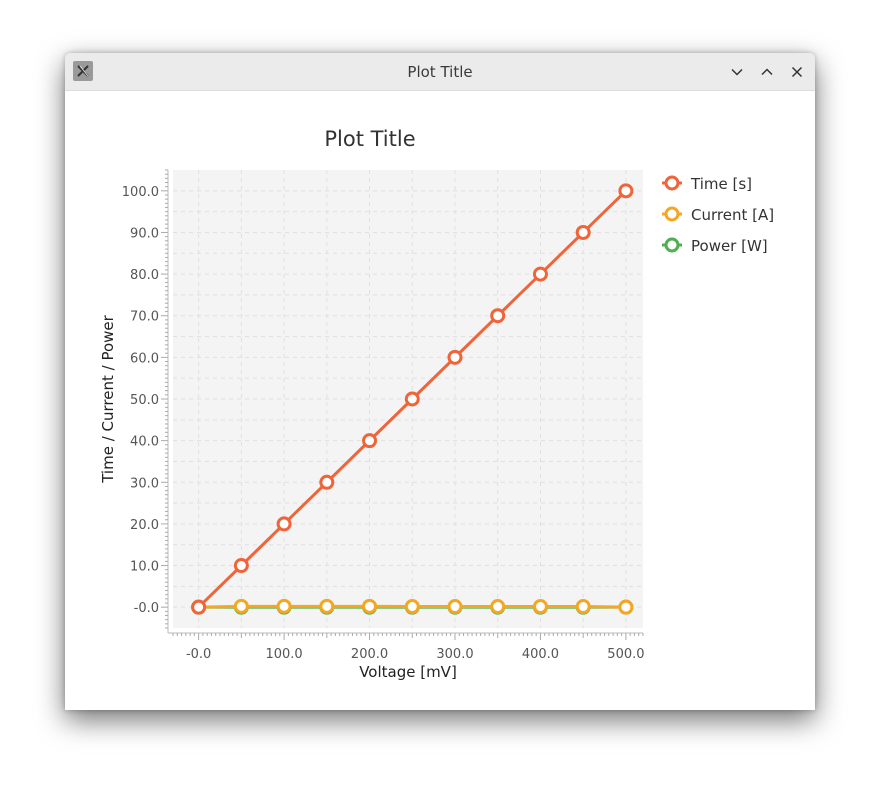  I want to click on legend-item: Current [A], so click(718, 215).